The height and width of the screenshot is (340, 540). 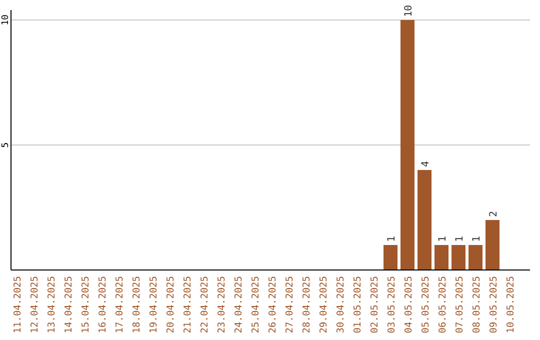 What do you see at coordinates (426, 163) in the screenshot?
I see `data-label: 4` at bounding box center [426, 163].